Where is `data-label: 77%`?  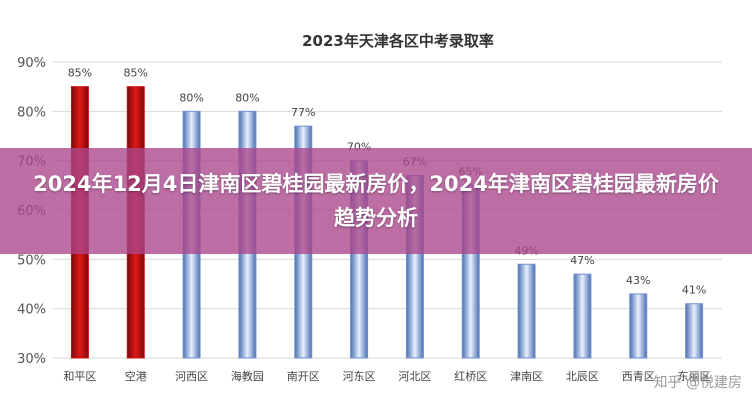 data-label: 77% is located at coordinates (303, 112).